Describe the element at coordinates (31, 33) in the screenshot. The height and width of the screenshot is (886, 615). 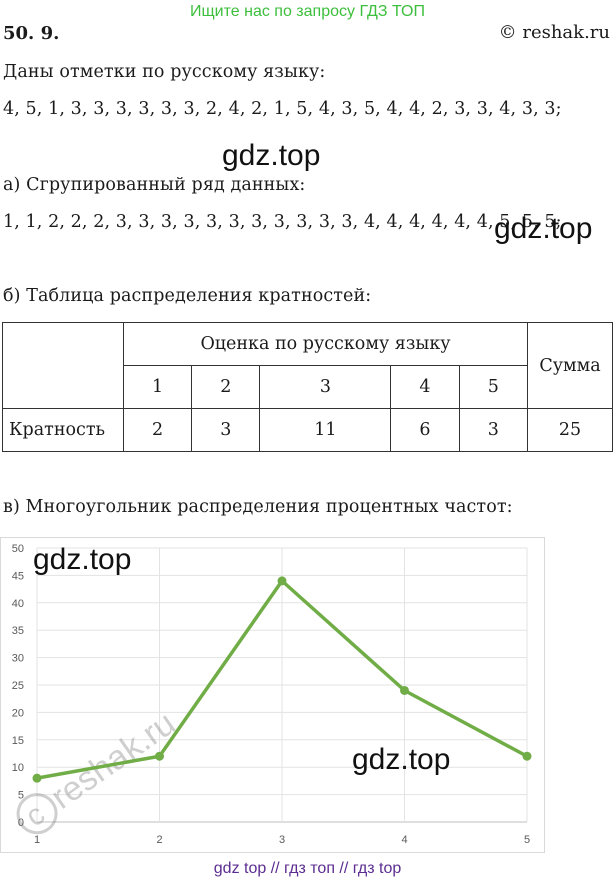
I see `exercise-number: 50. 9.` at that location.